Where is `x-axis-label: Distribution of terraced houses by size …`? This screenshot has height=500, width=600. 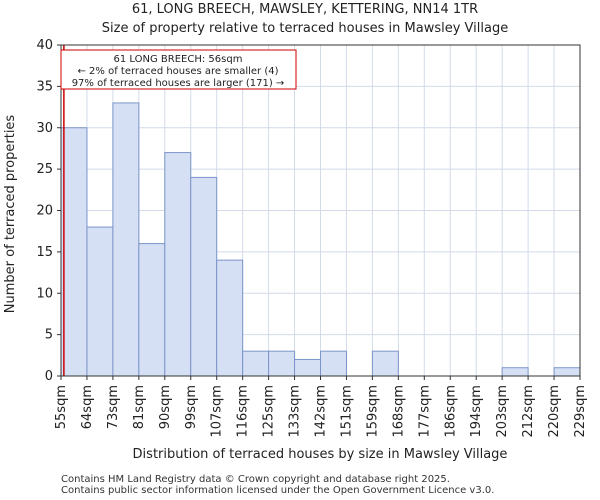
x-axis-label: Distribution of terraced houses by size … is located at coordinates (320, 454).